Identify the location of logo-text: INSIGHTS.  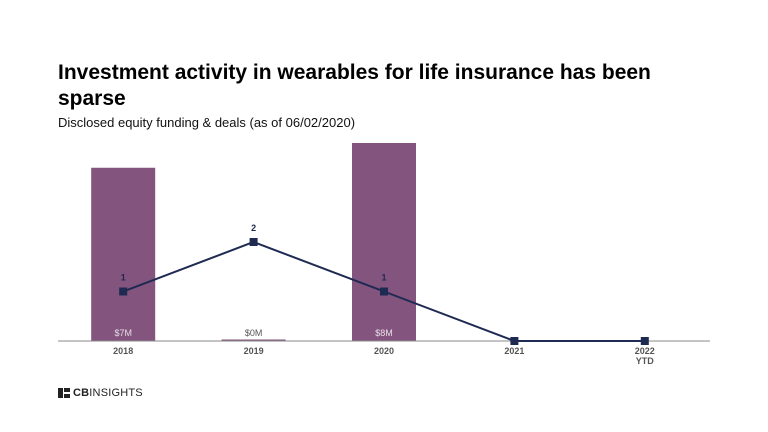
(116, 393).